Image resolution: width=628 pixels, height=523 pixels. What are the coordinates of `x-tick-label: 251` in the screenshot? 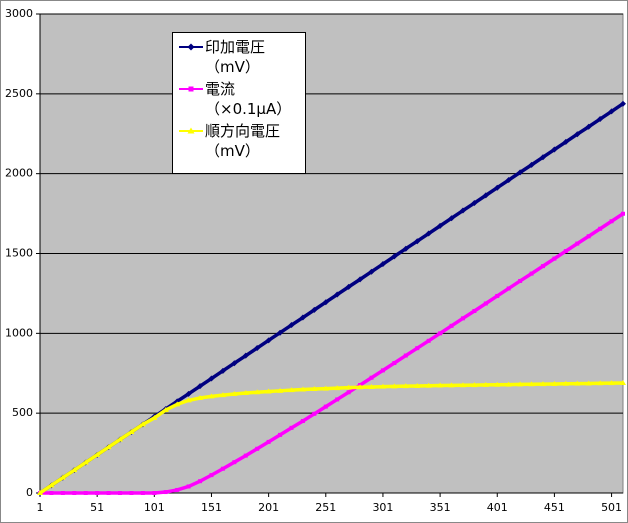 It's located at (325, 507).